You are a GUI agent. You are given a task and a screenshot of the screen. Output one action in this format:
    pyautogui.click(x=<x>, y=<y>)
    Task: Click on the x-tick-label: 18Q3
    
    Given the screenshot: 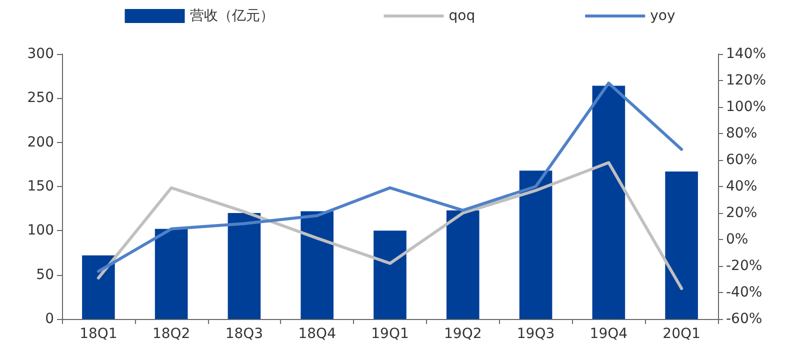 What is the action you would take?
    pyautogui.click(x=244, y=334)
    